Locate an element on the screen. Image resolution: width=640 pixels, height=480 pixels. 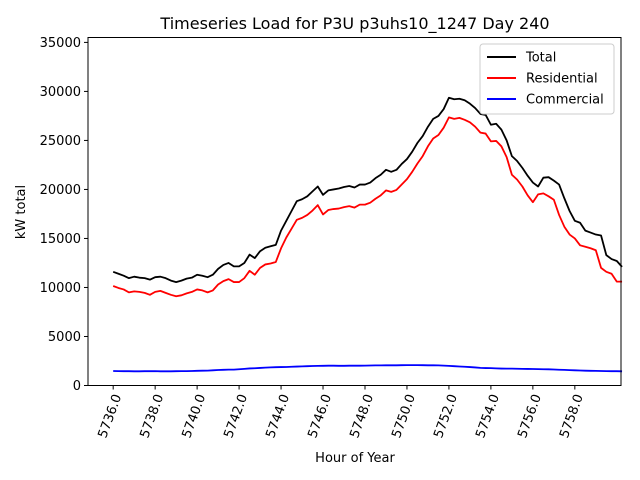
legend: Total Residential Commercial is located at coordinates (547, 79).